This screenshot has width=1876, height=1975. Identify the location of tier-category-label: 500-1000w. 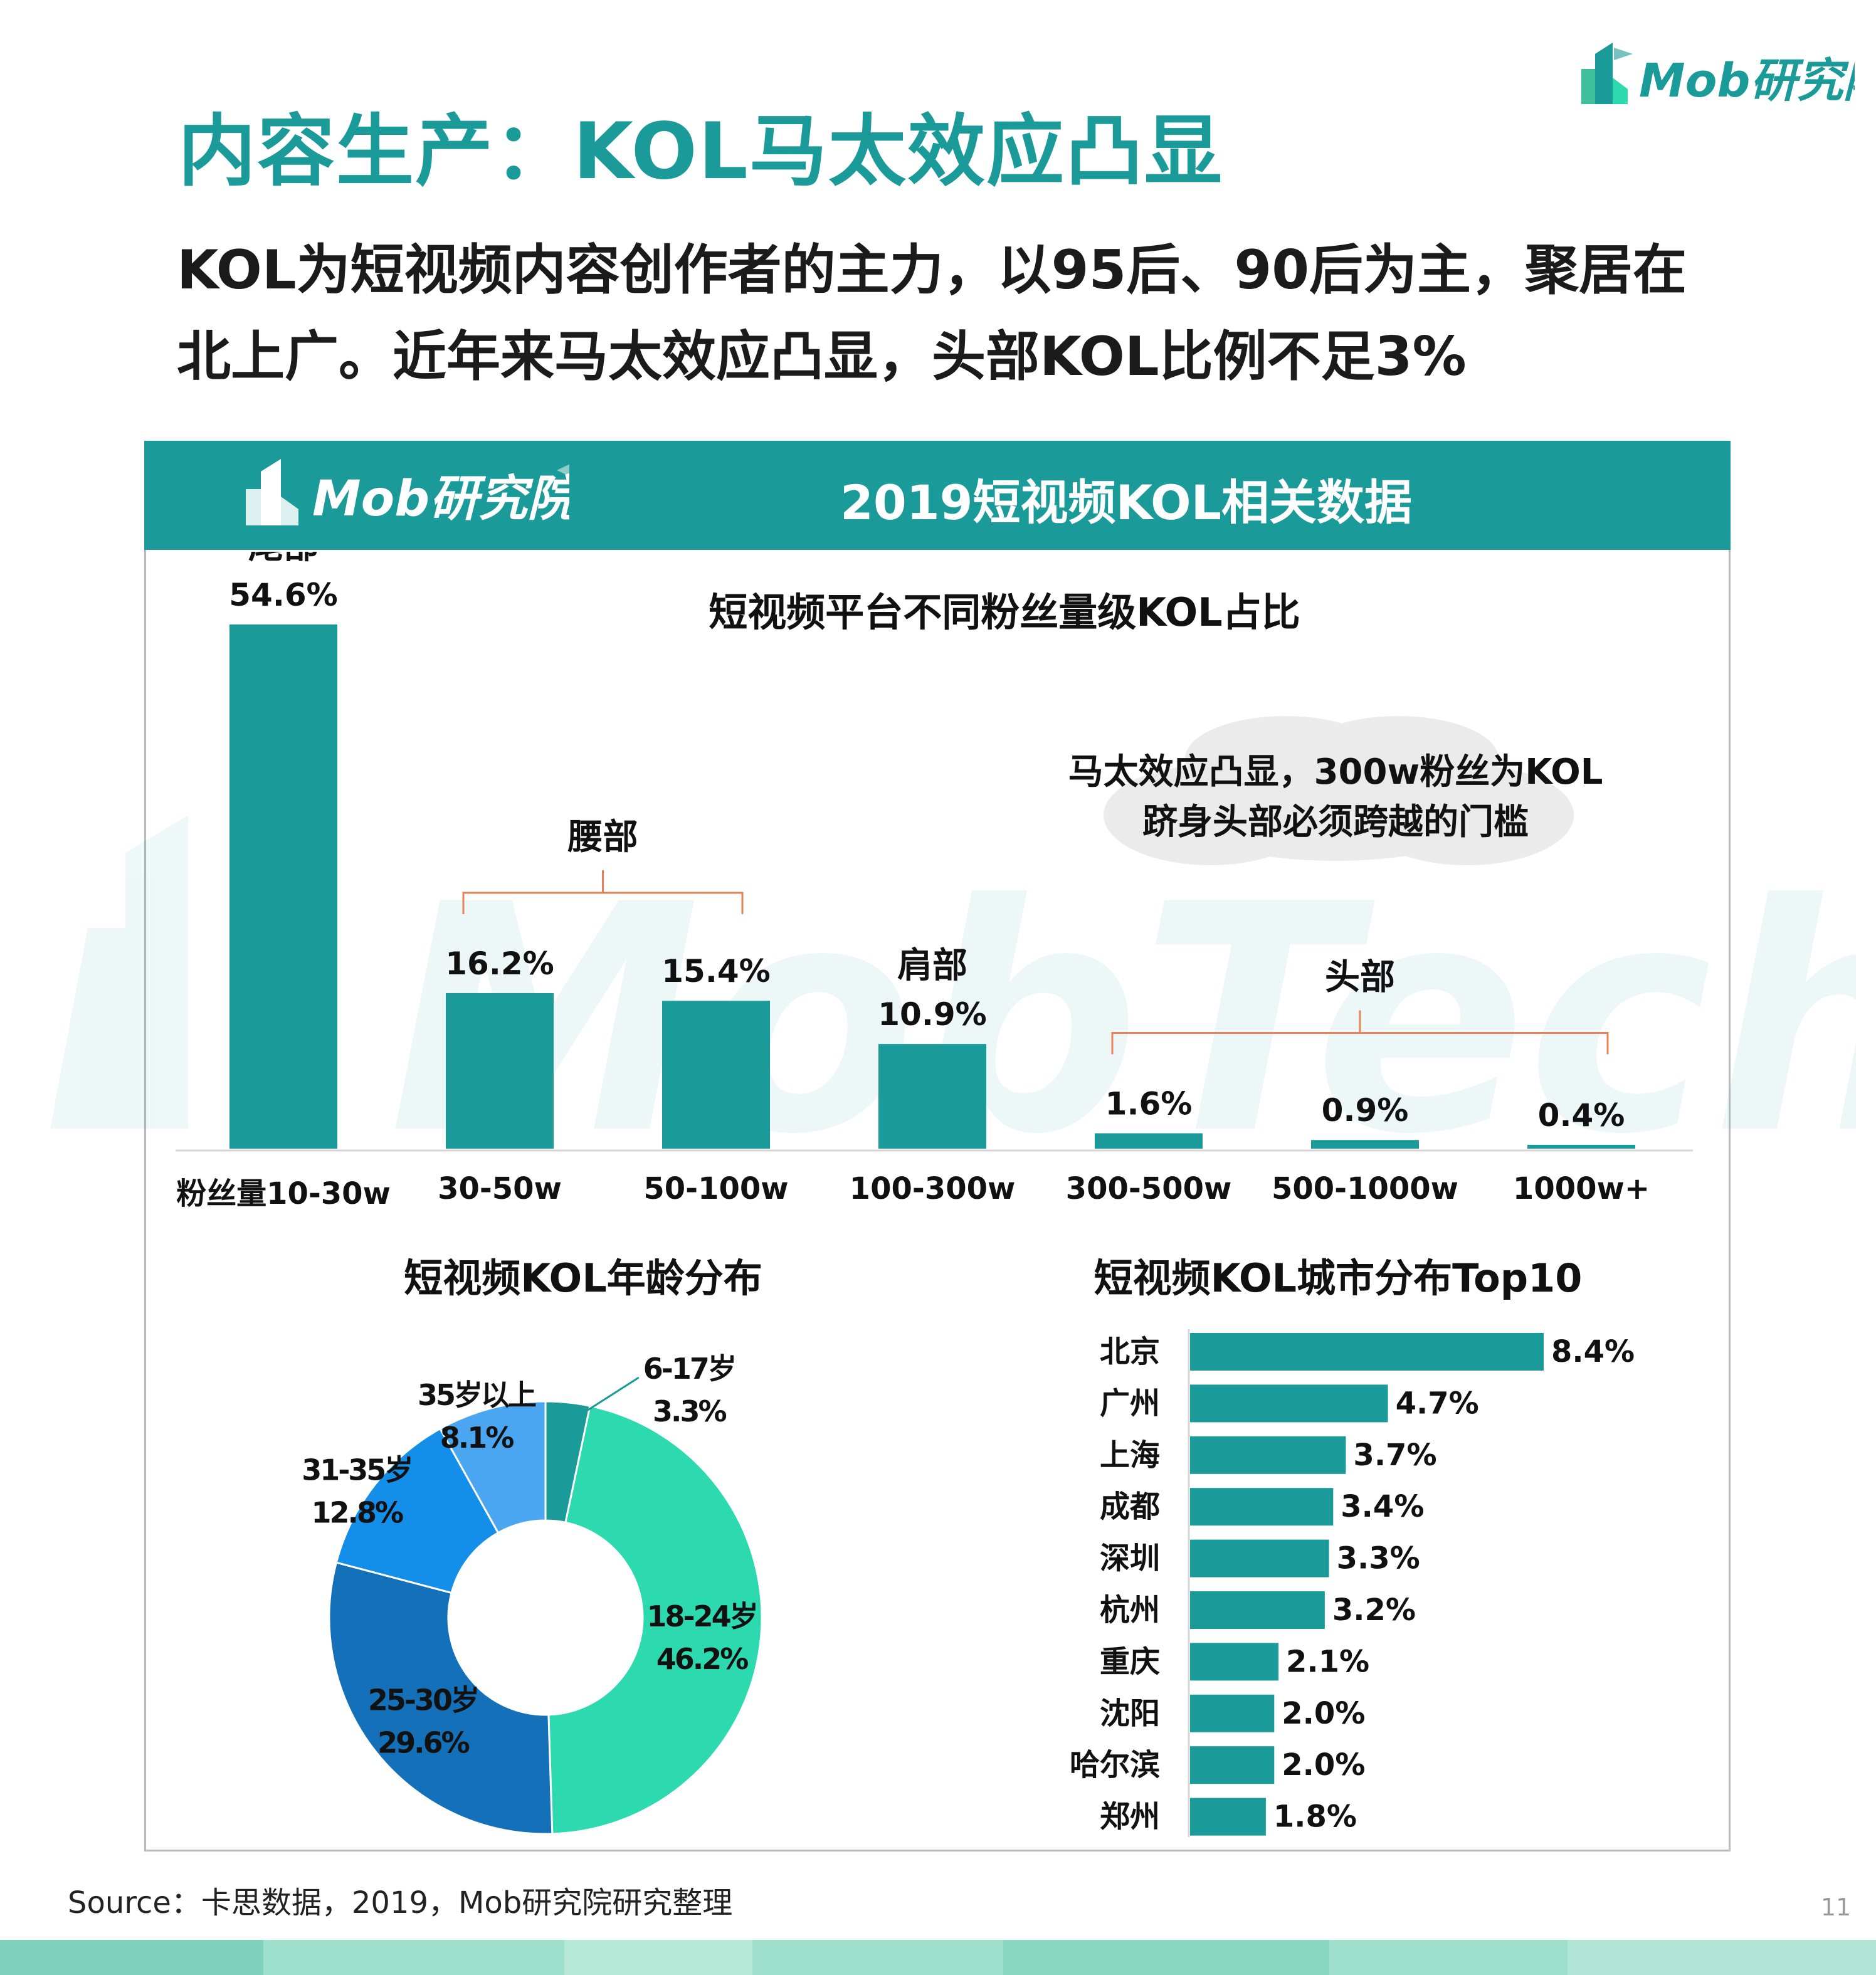
(1365, 1188).